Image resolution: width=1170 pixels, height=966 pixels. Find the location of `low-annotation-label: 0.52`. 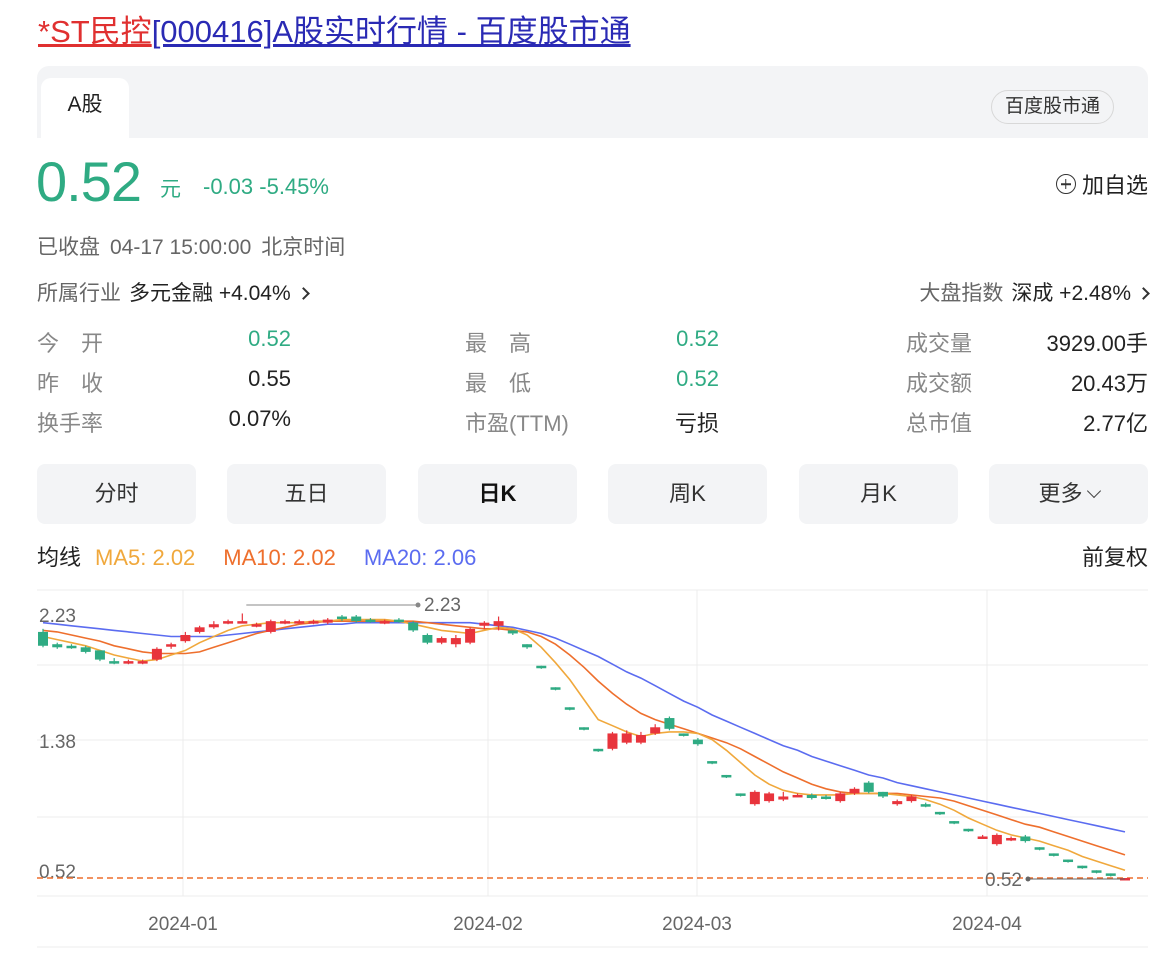

low-annotation-label: 0.52 is located at coordinates (1003, 880).